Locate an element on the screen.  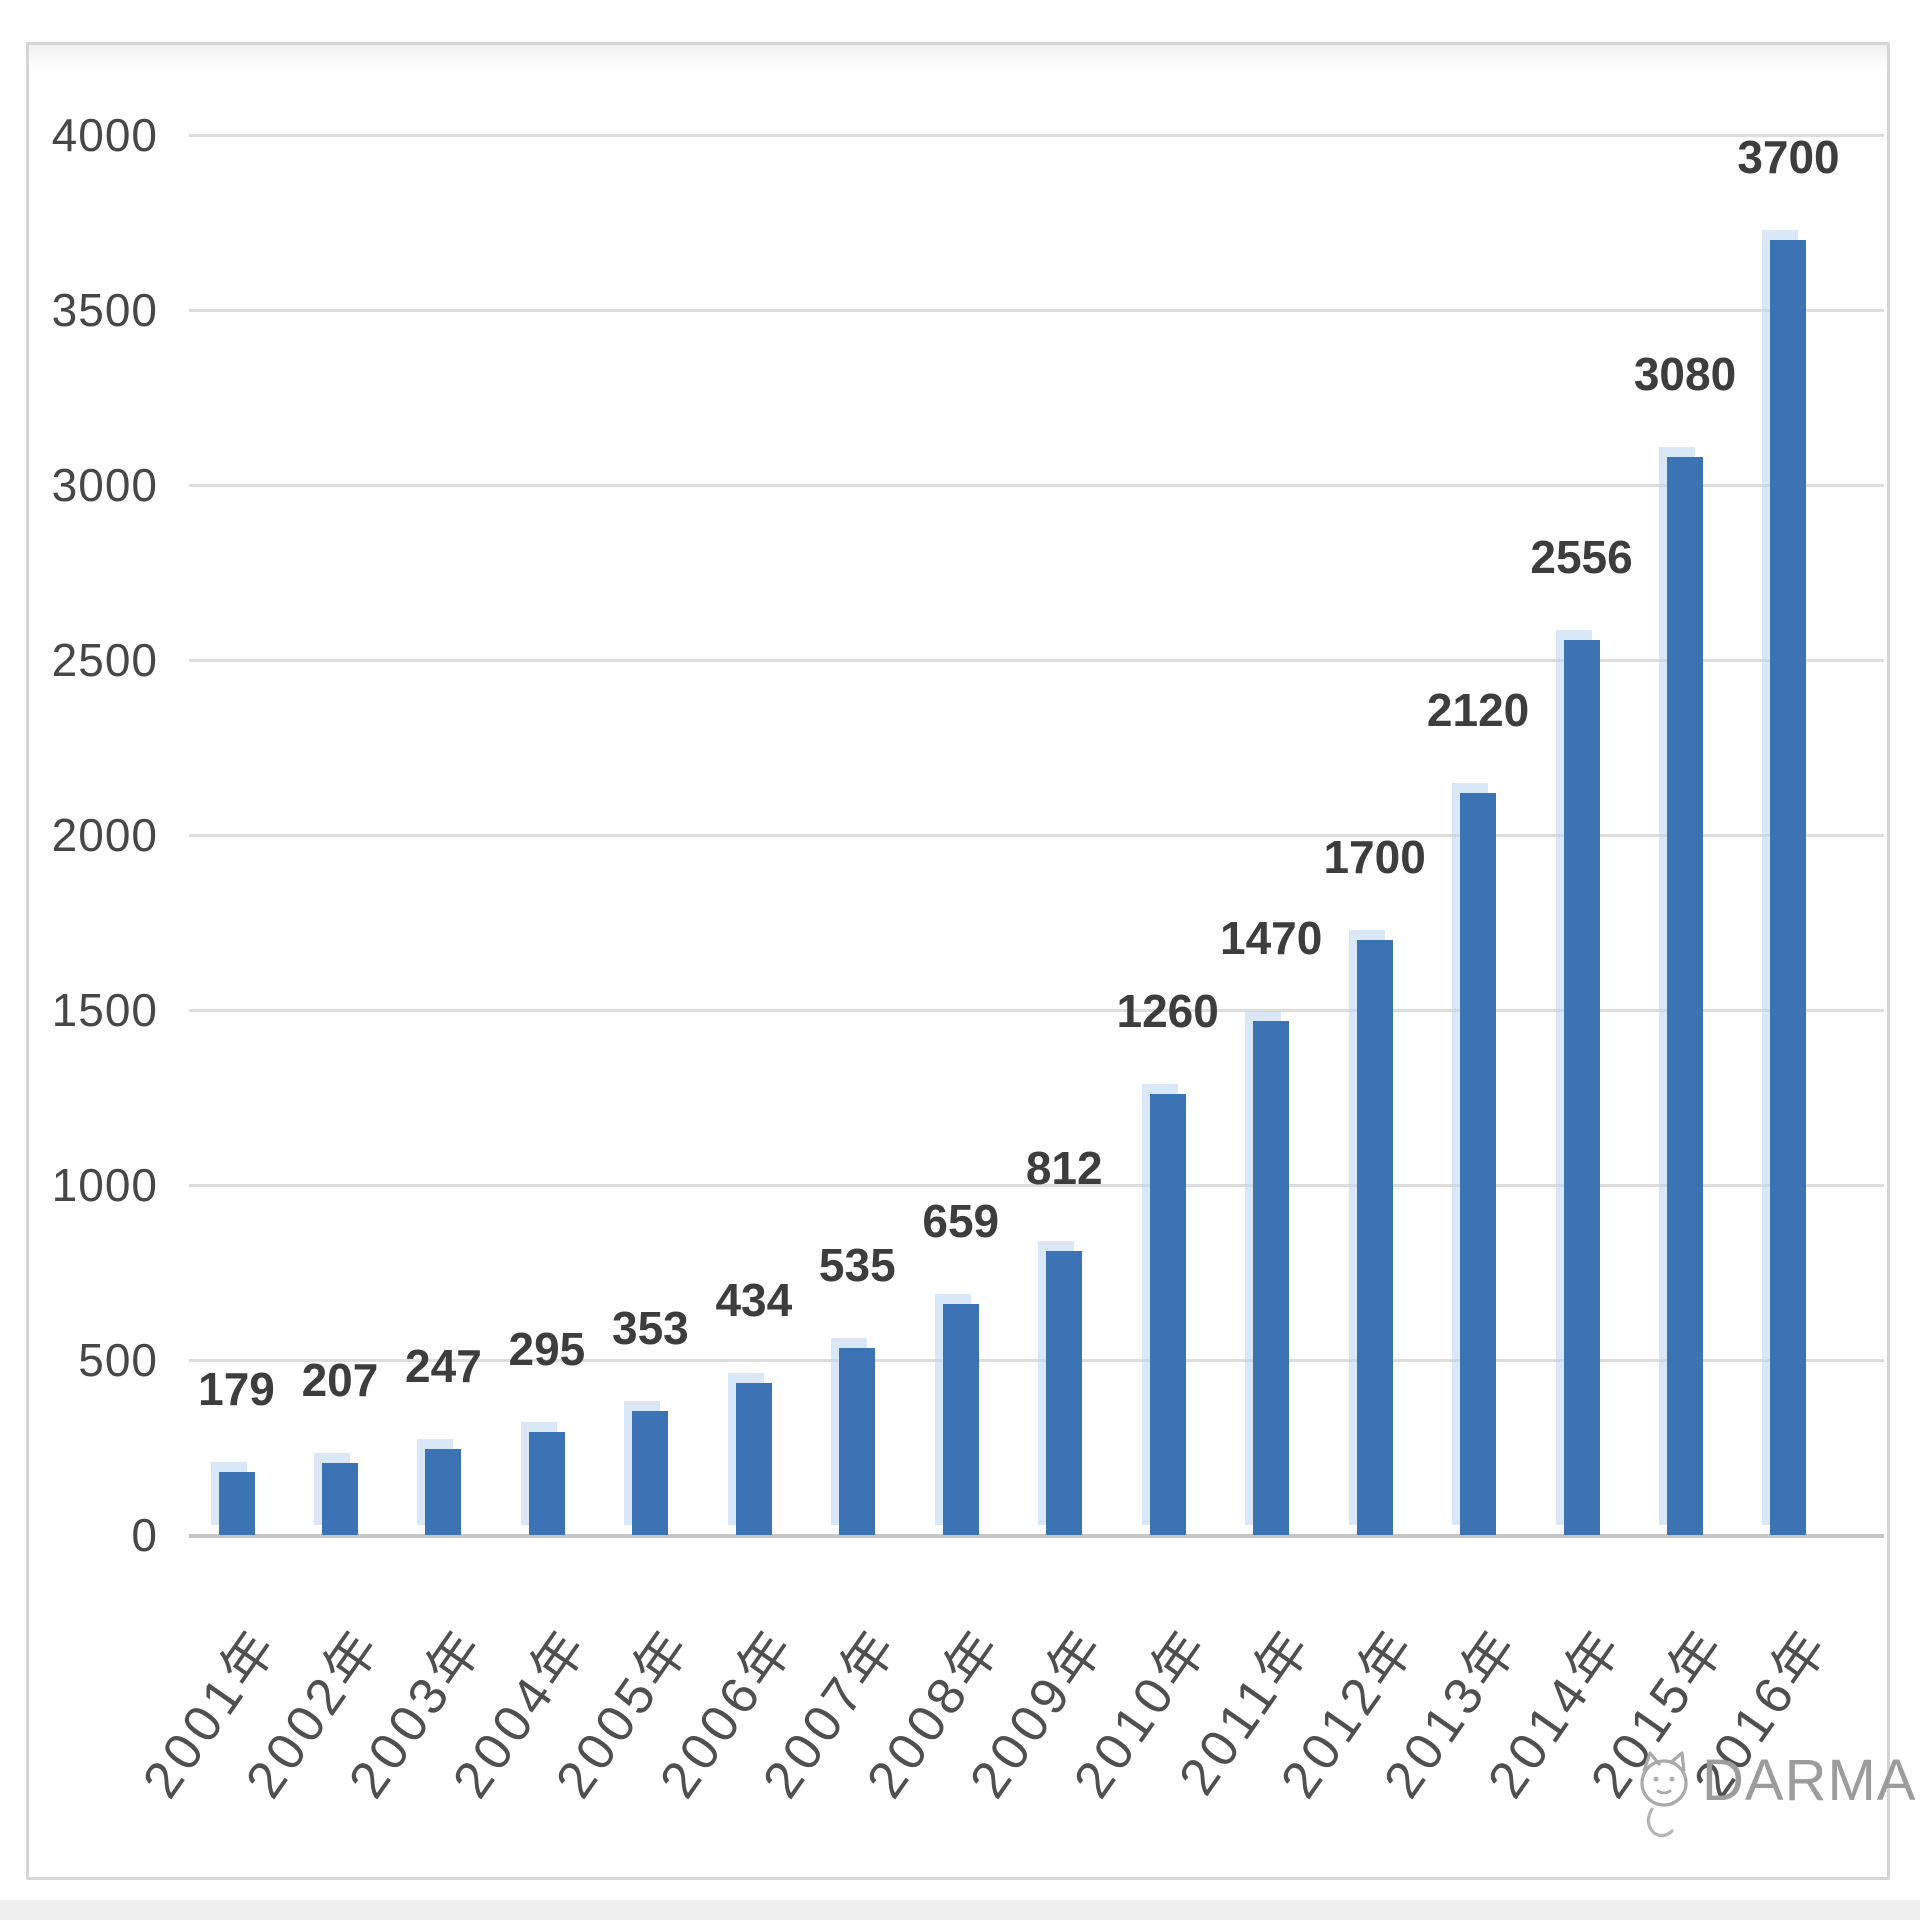
bar-value-label: 2120 is located at coordinates (1478, 710).